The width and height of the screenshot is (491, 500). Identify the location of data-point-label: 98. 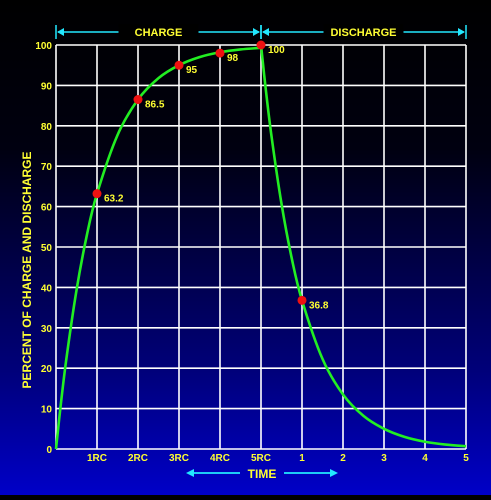
(233, 58).